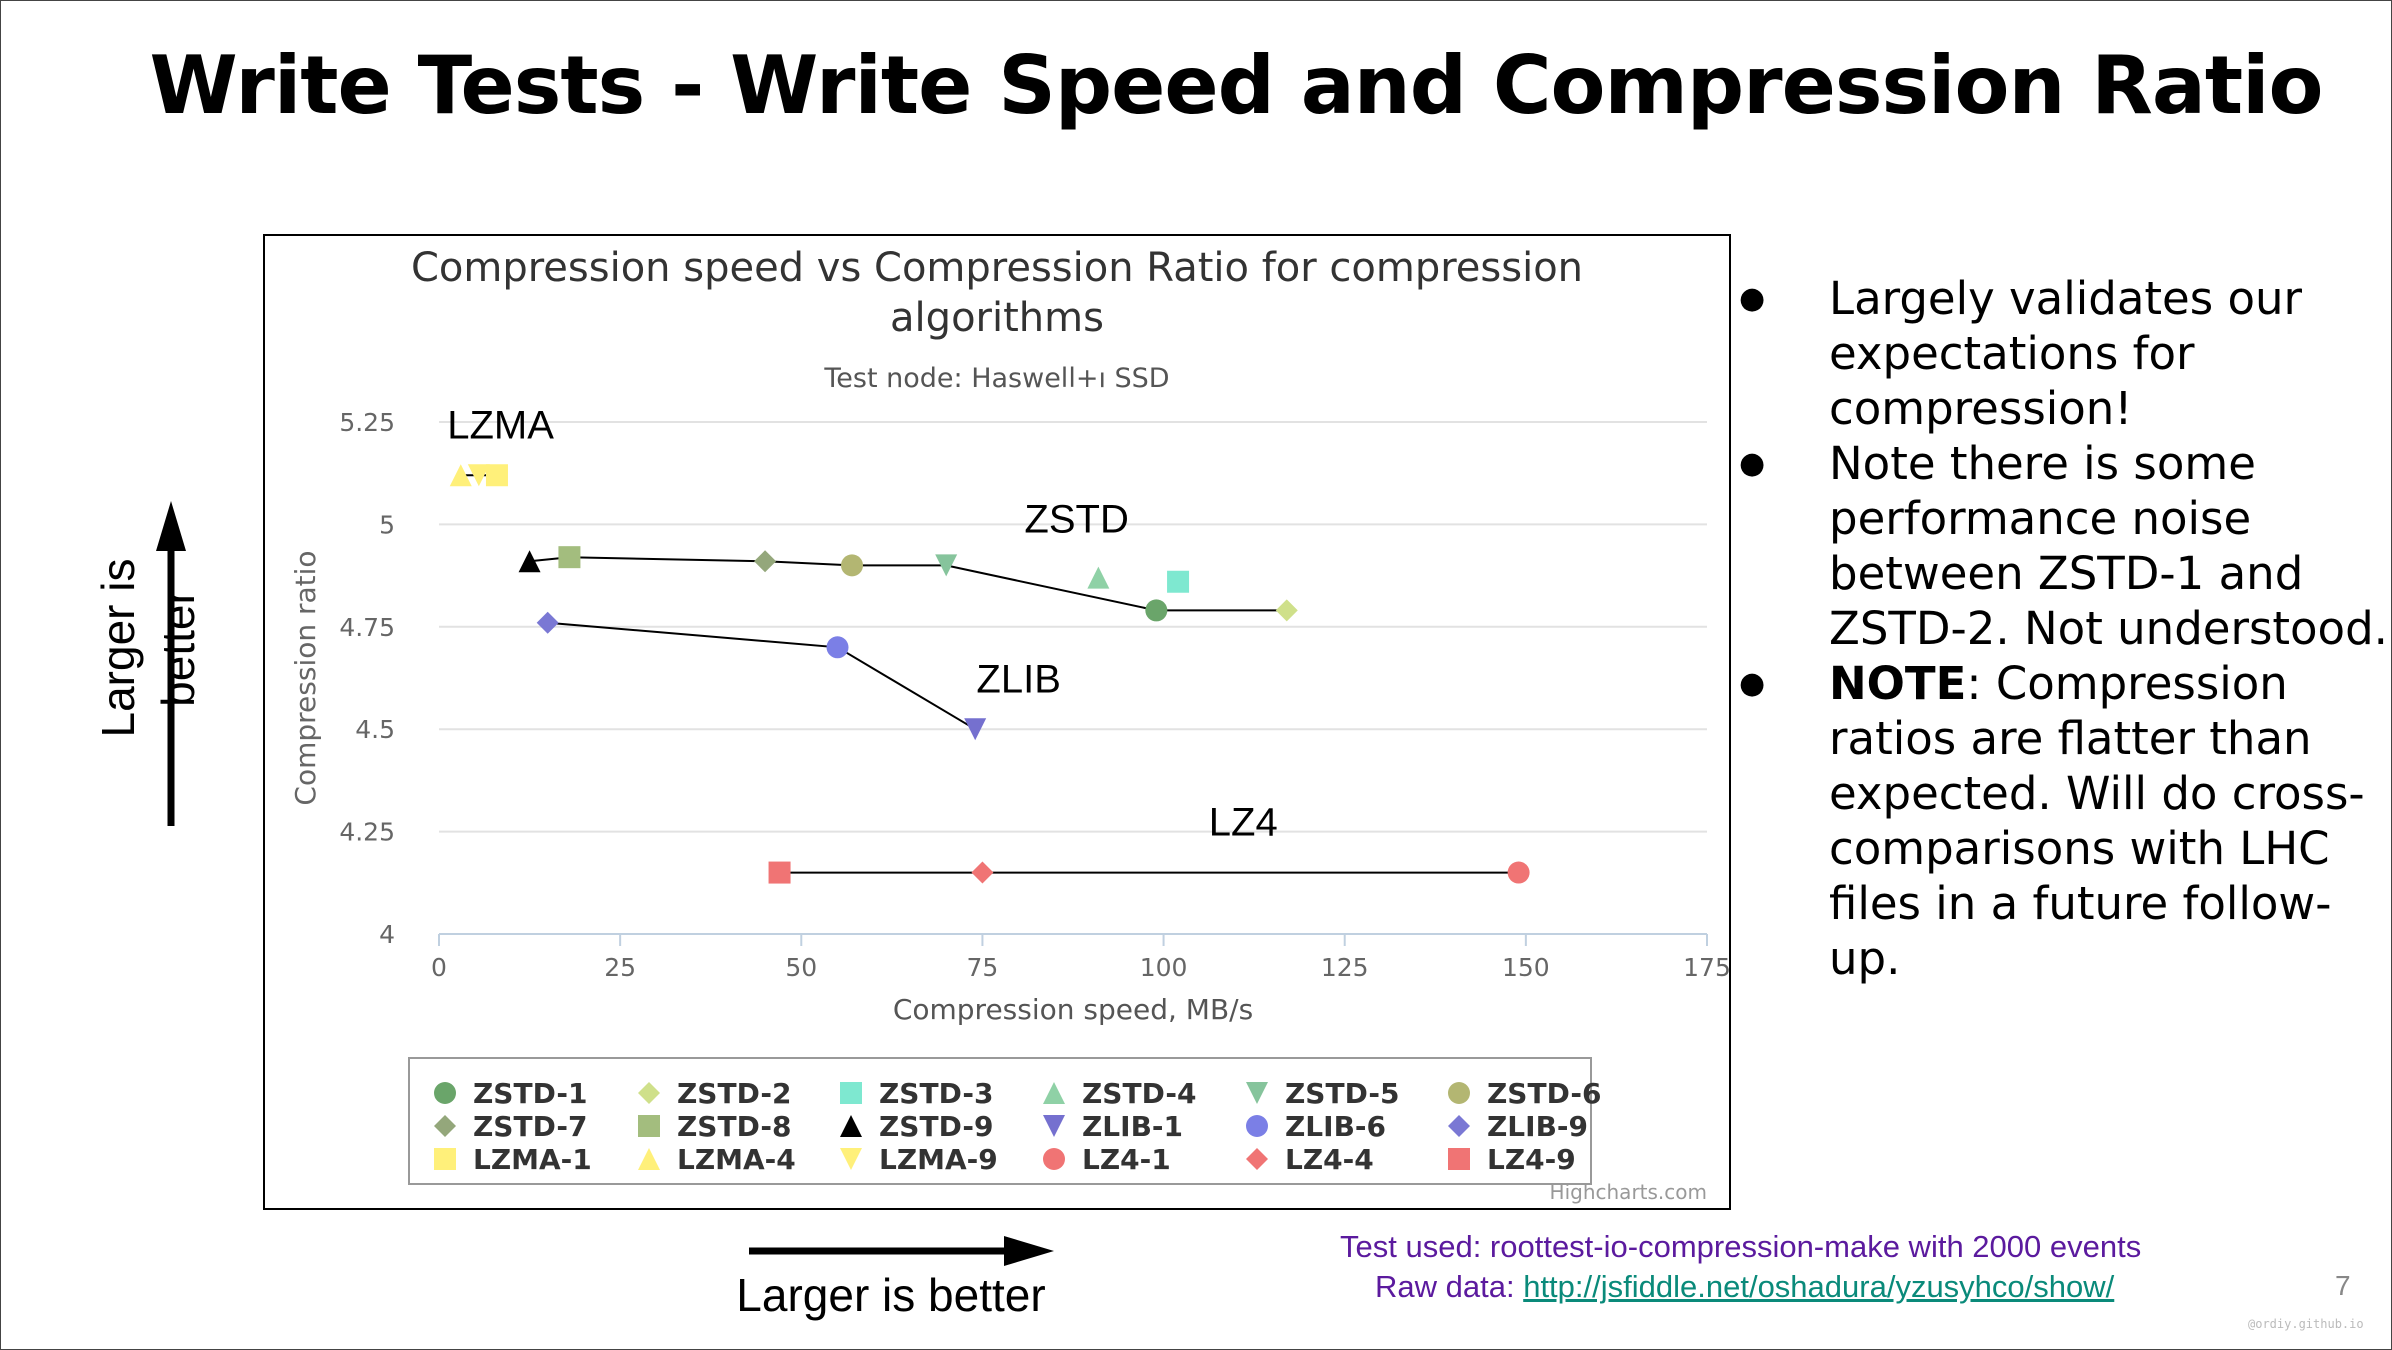 The height and width of the screenshot is (1350, 2392). What do you see at coordinates (367, 627) in the screenshot?
I see `y-tick-label: 4.75` at bounding box center [367, 627].